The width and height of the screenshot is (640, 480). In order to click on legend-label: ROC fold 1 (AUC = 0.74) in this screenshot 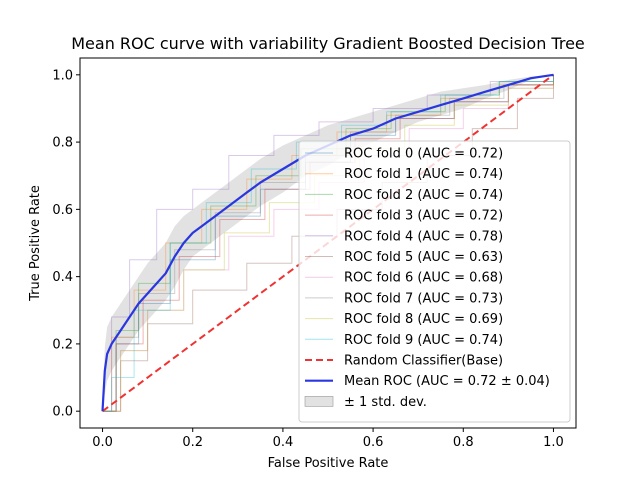, I will do `click(423, 174)`.